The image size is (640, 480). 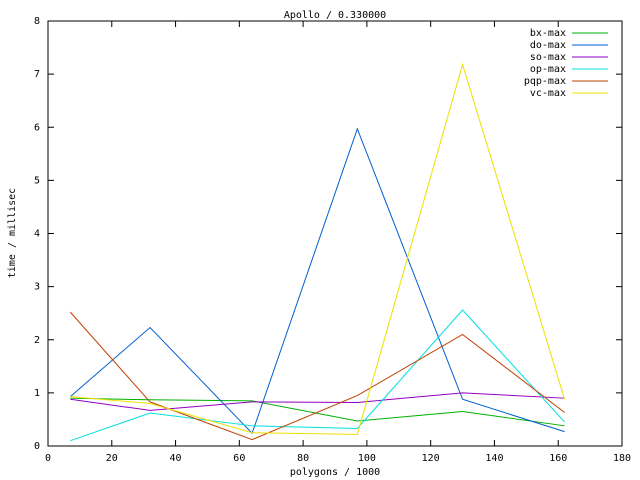 I want to click on x-tick-label: 140, so click(x=494, y=458).